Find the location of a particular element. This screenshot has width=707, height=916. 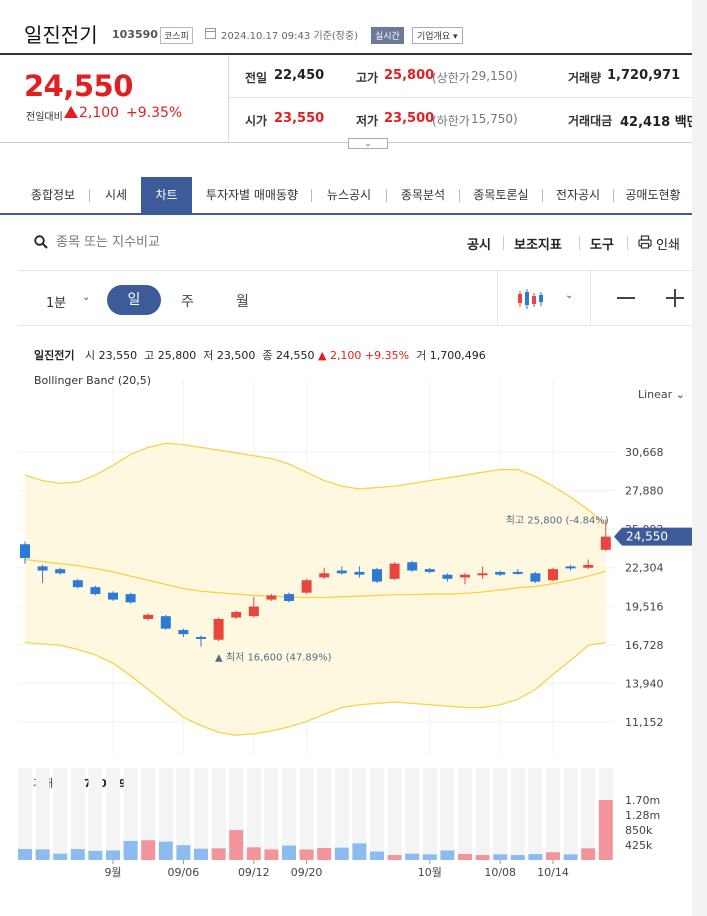

collapse-button: ⌄ is located at coordinates (368, 143).